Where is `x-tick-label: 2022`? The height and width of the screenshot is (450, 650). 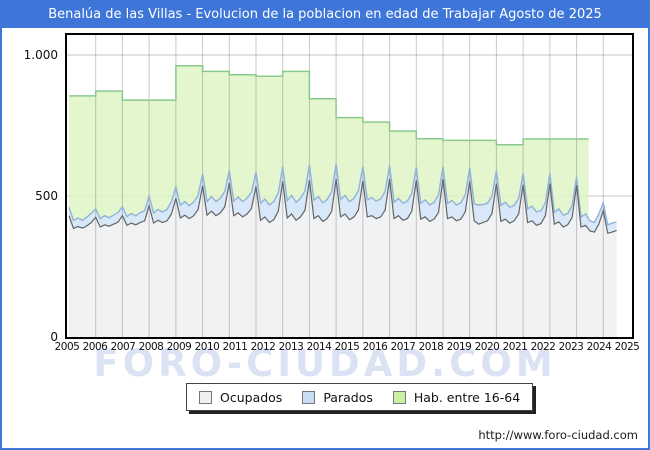 x-tick-label: 2022 is located at coordinates (543, 347).